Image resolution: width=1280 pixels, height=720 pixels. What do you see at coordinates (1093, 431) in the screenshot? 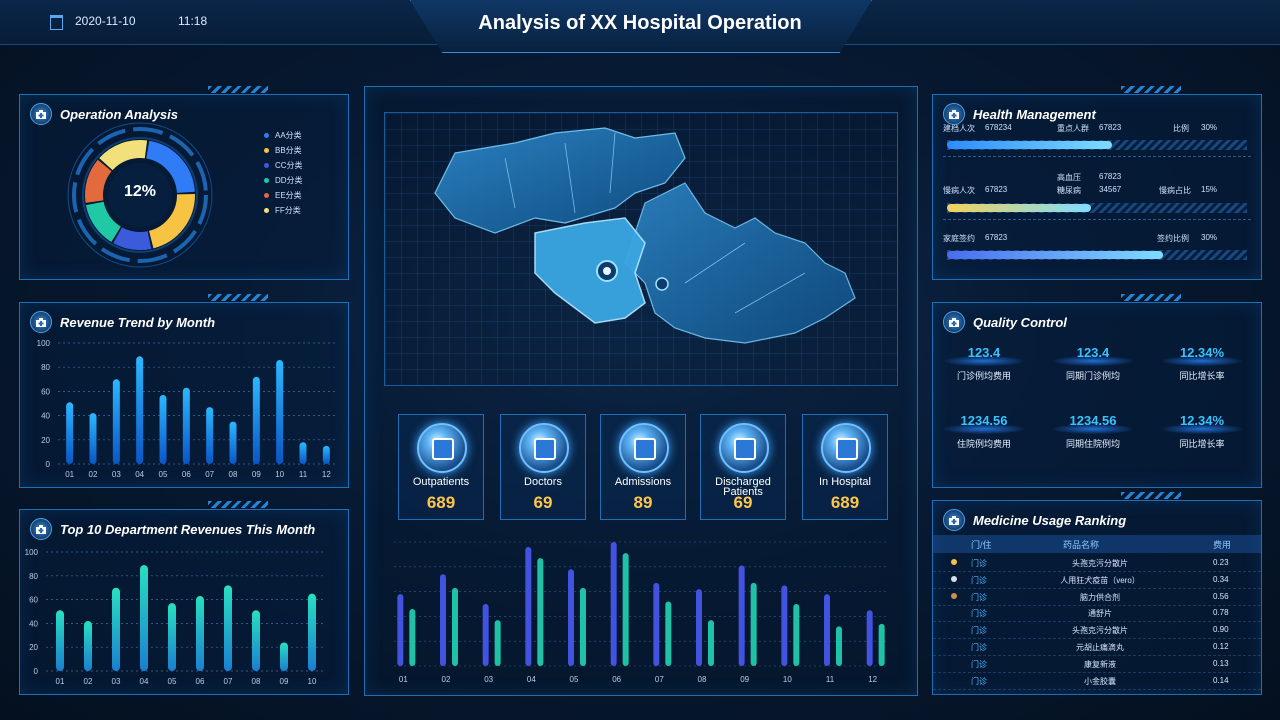
I see `quality-metric: 1234.56 同期住院例均` at bounding box center [1093, 431].